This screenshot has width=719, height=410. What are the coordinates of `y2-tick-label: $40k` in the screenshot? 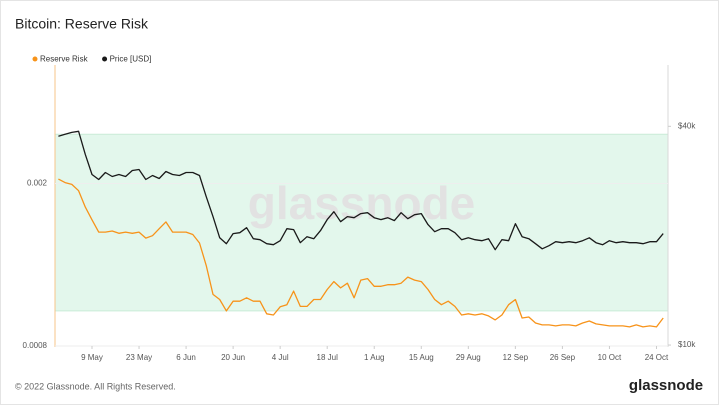 It's located at (687, 125).